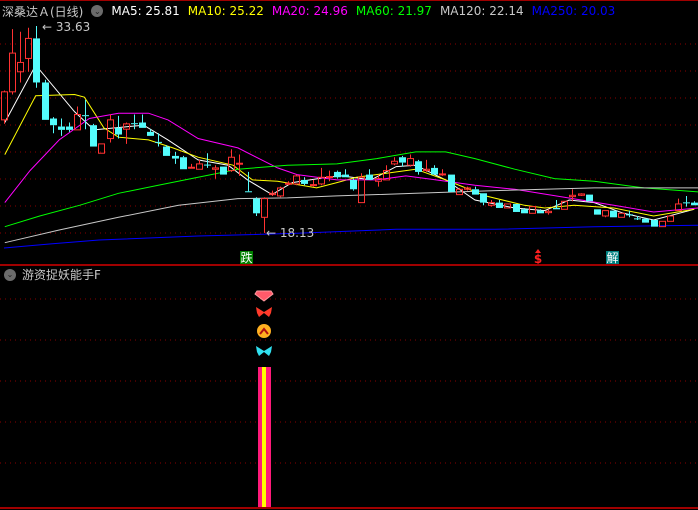 Image resolution: width=698 pixels, height=510 pixels. I want to click on indicator-title: 游资捉妖能手F, so click(61, 275).